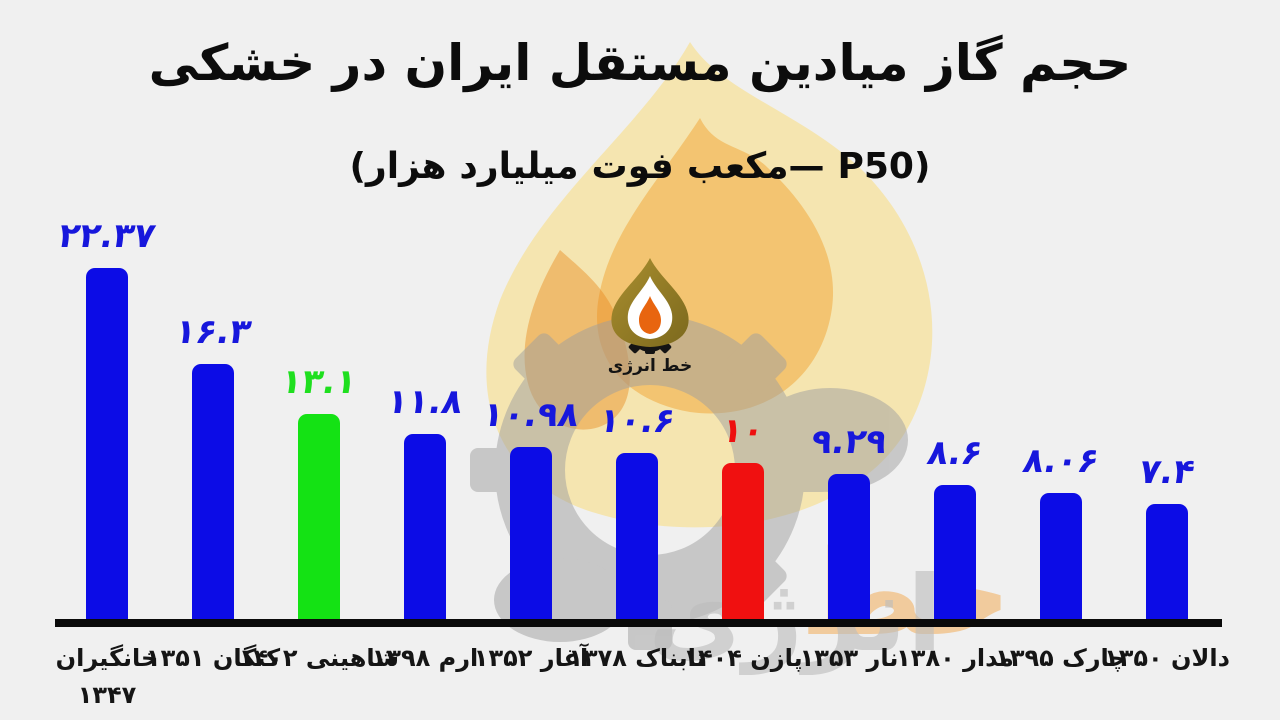  I want to click on bar-value-label-10: ۷.۴, so click(1167, 472).